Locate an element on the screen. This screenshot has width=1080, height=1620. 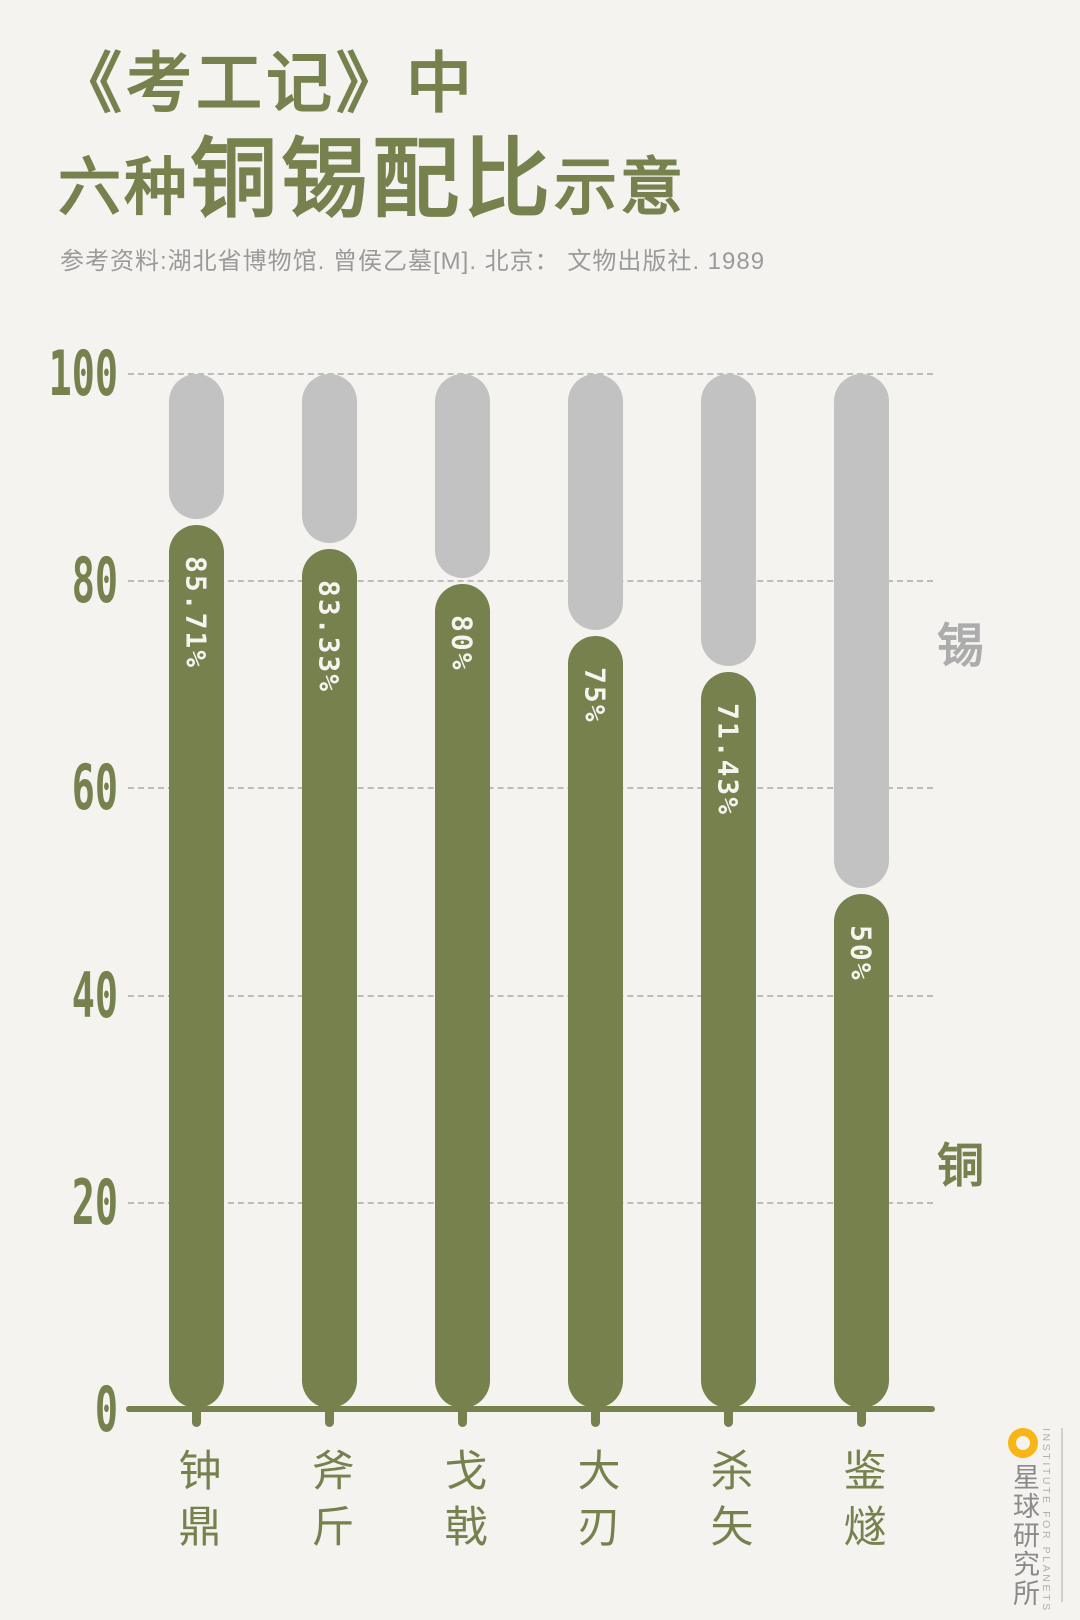
category-label-大刃: 大刃 is located at coordinates (595, 1504).